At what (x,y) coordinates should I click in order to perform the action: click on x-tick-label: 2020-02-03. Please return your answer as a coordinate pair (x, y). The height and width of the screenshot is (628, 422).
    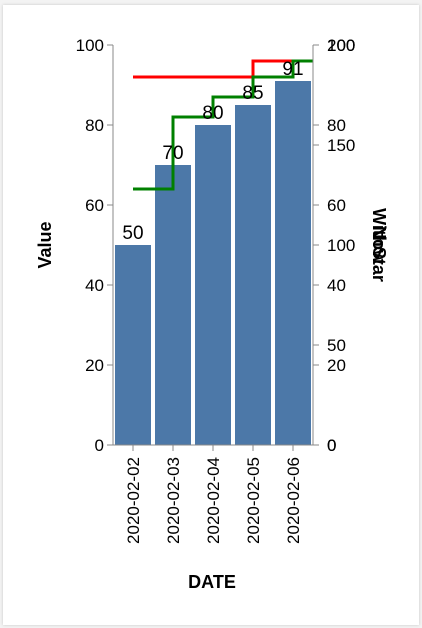
    Looking at the image, I should click on (173, 500).